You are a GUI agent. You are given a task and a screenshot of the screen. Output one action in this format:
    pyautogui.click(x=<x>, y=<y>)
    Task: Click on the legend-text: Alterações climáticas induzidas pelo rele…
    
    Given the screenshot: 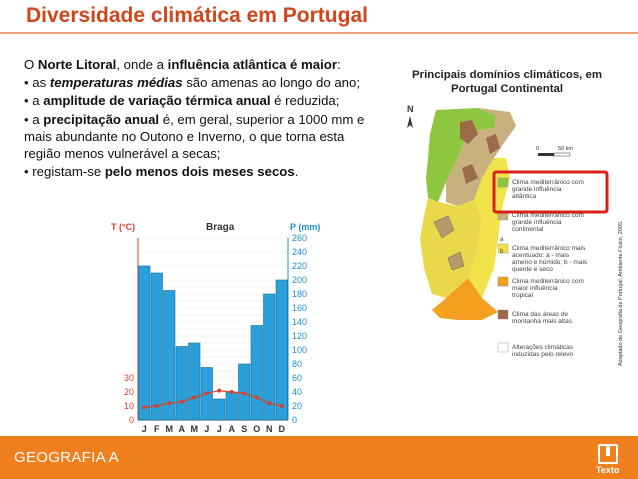 What is the action you would take?
    pyautogui.click(x=543, y=351)
    